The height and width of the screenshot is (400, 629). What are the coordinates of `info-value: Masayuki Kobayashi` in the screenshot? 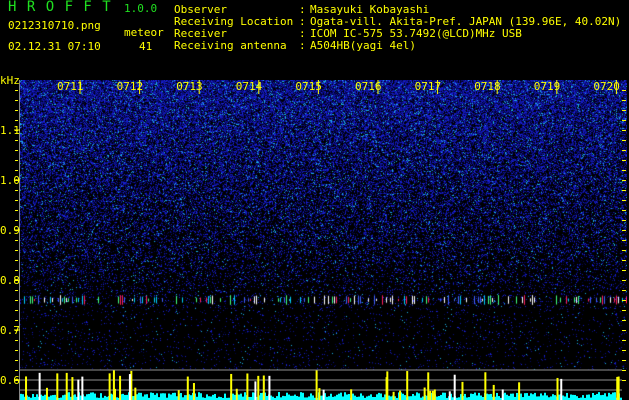 It's located at (370, 9).